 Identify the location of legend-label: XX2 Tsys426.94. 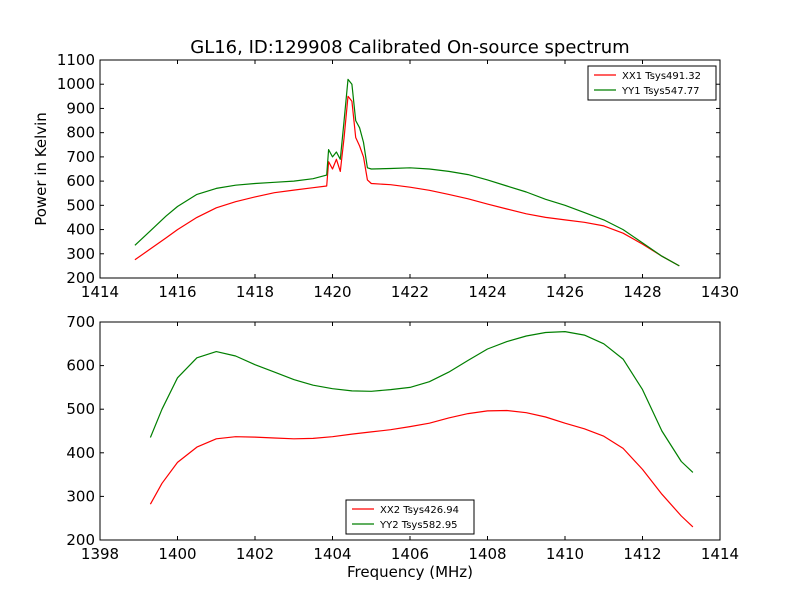
(419, 510).